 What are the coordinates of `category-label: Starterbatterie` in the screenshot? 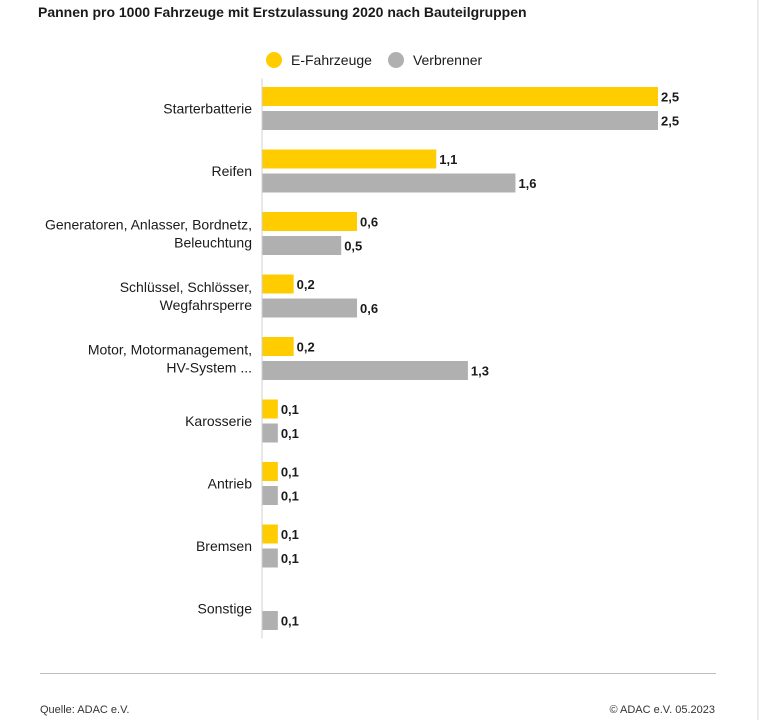 It's located at (207, 109).